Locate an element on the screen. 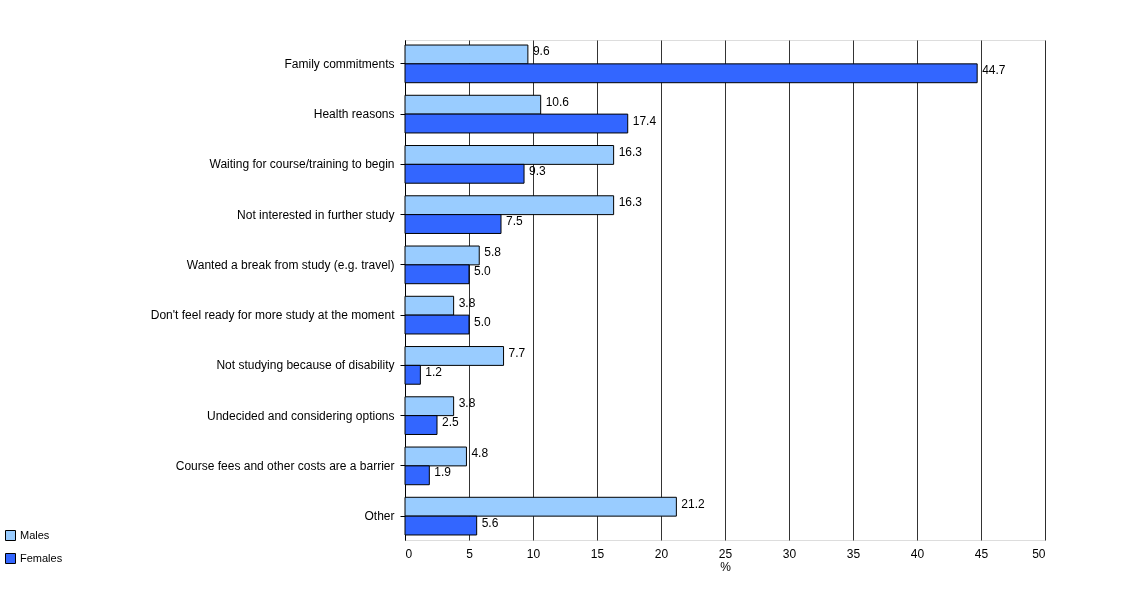  data-label: 44.7 is located at coordinates (994, 70).